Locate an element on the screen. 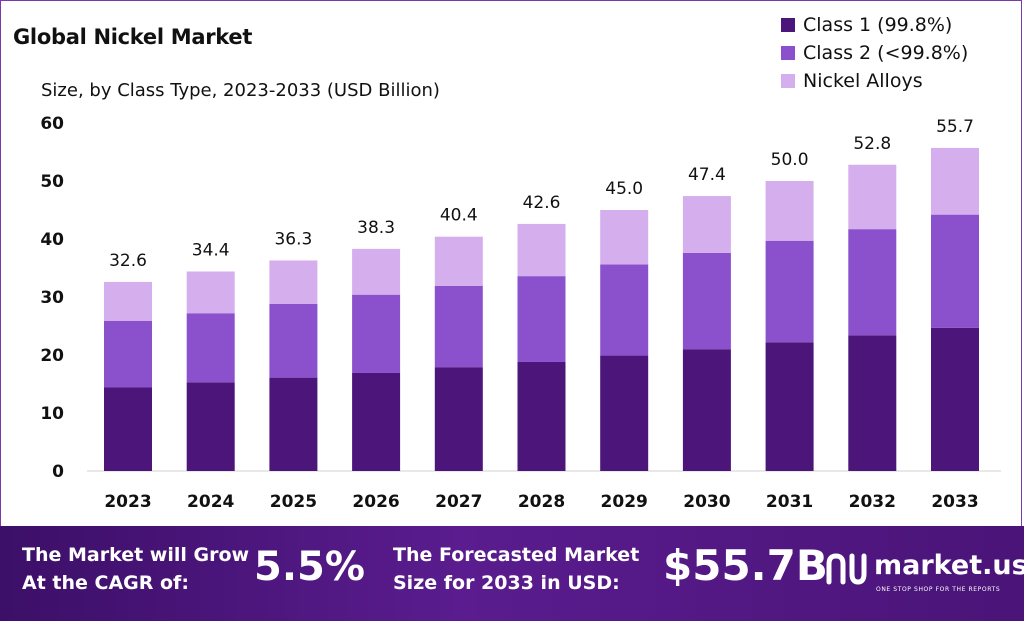 Image resolution: width=1024 pixels, height=621 pixels. forecast-value: $55.7B is located at coordinates (745, 565).